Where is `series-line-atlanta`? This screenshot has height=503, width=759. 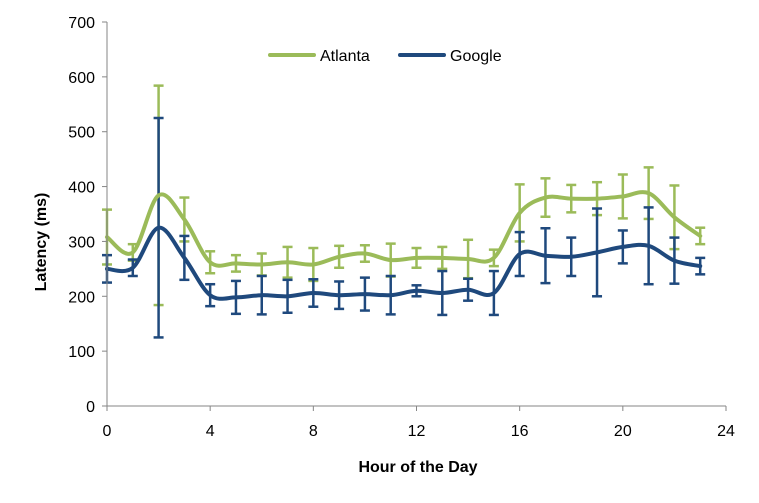
series-line-atlanta is located at coordinates (404, 229).